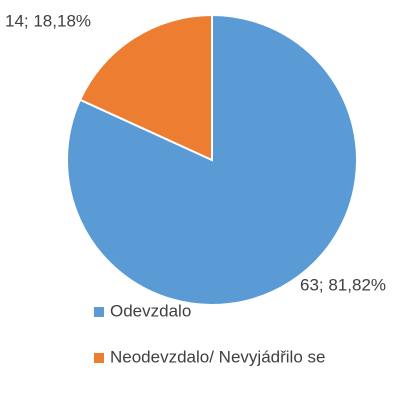  I want to click on legend-label: Neodevzdalo/ Nevyjádřilo se, so click(217, 356).